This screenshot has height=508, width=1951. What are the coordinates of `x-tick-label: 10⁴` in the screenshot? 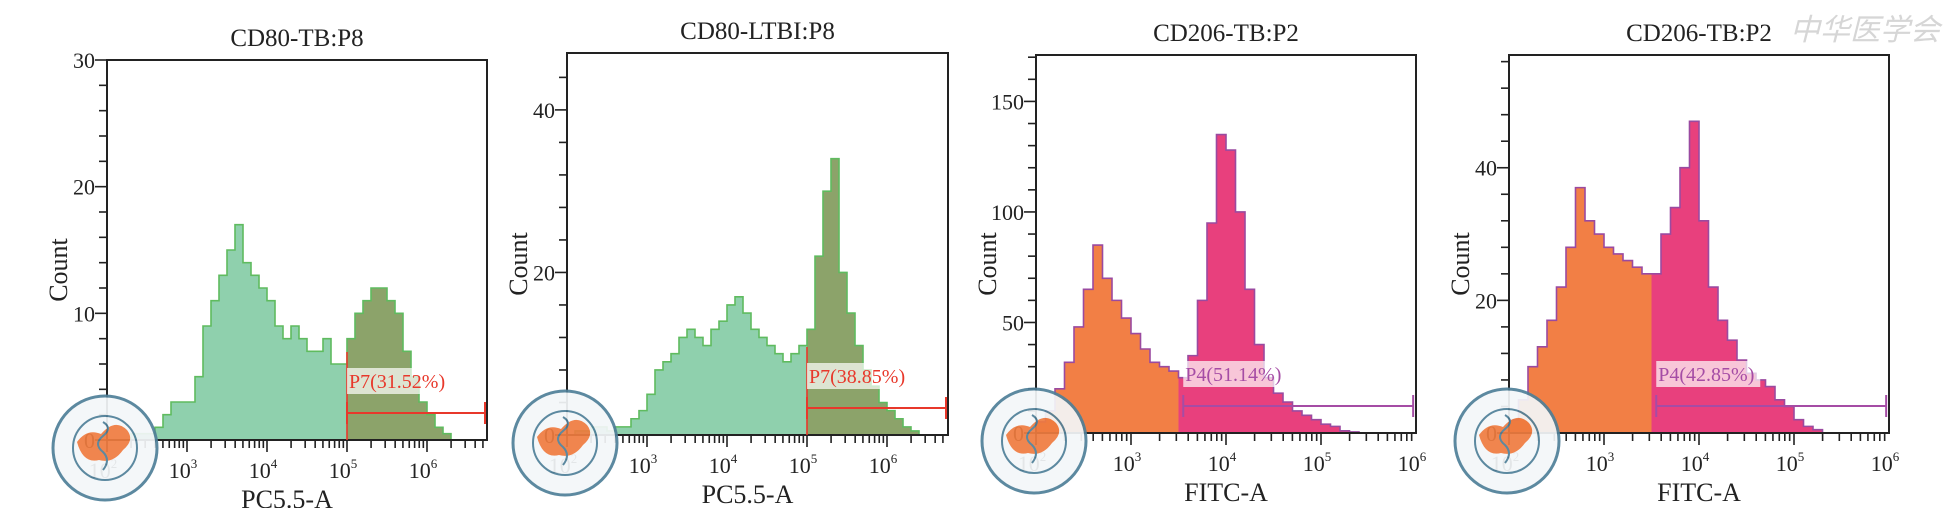 It's located at (263, 469).